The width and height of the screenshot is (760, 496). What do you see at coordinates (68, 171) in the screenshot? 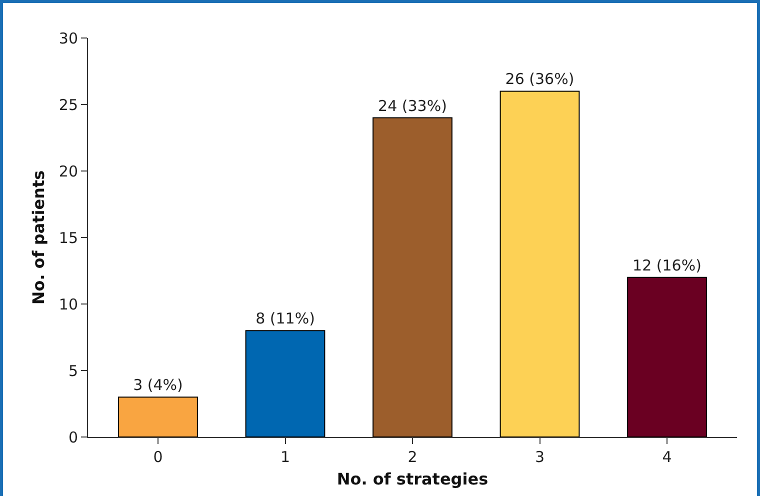
I see `y-tick-label: 20` at bounding box center [68, 171].